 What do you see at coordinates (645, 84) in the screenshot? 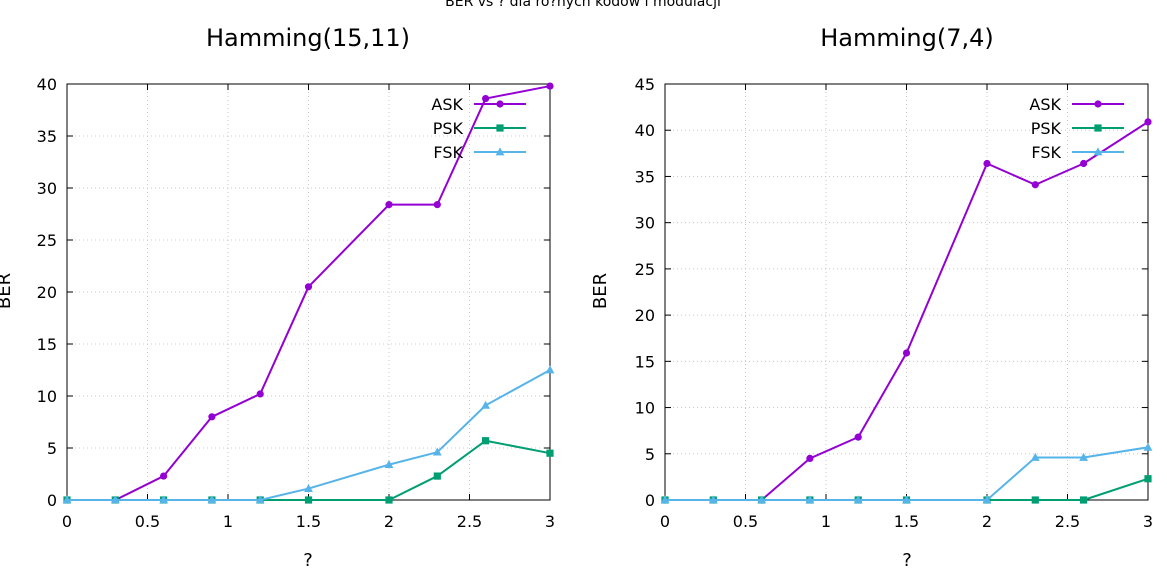
I see `y-tick-label: 45` at bounding box center [645, 84].